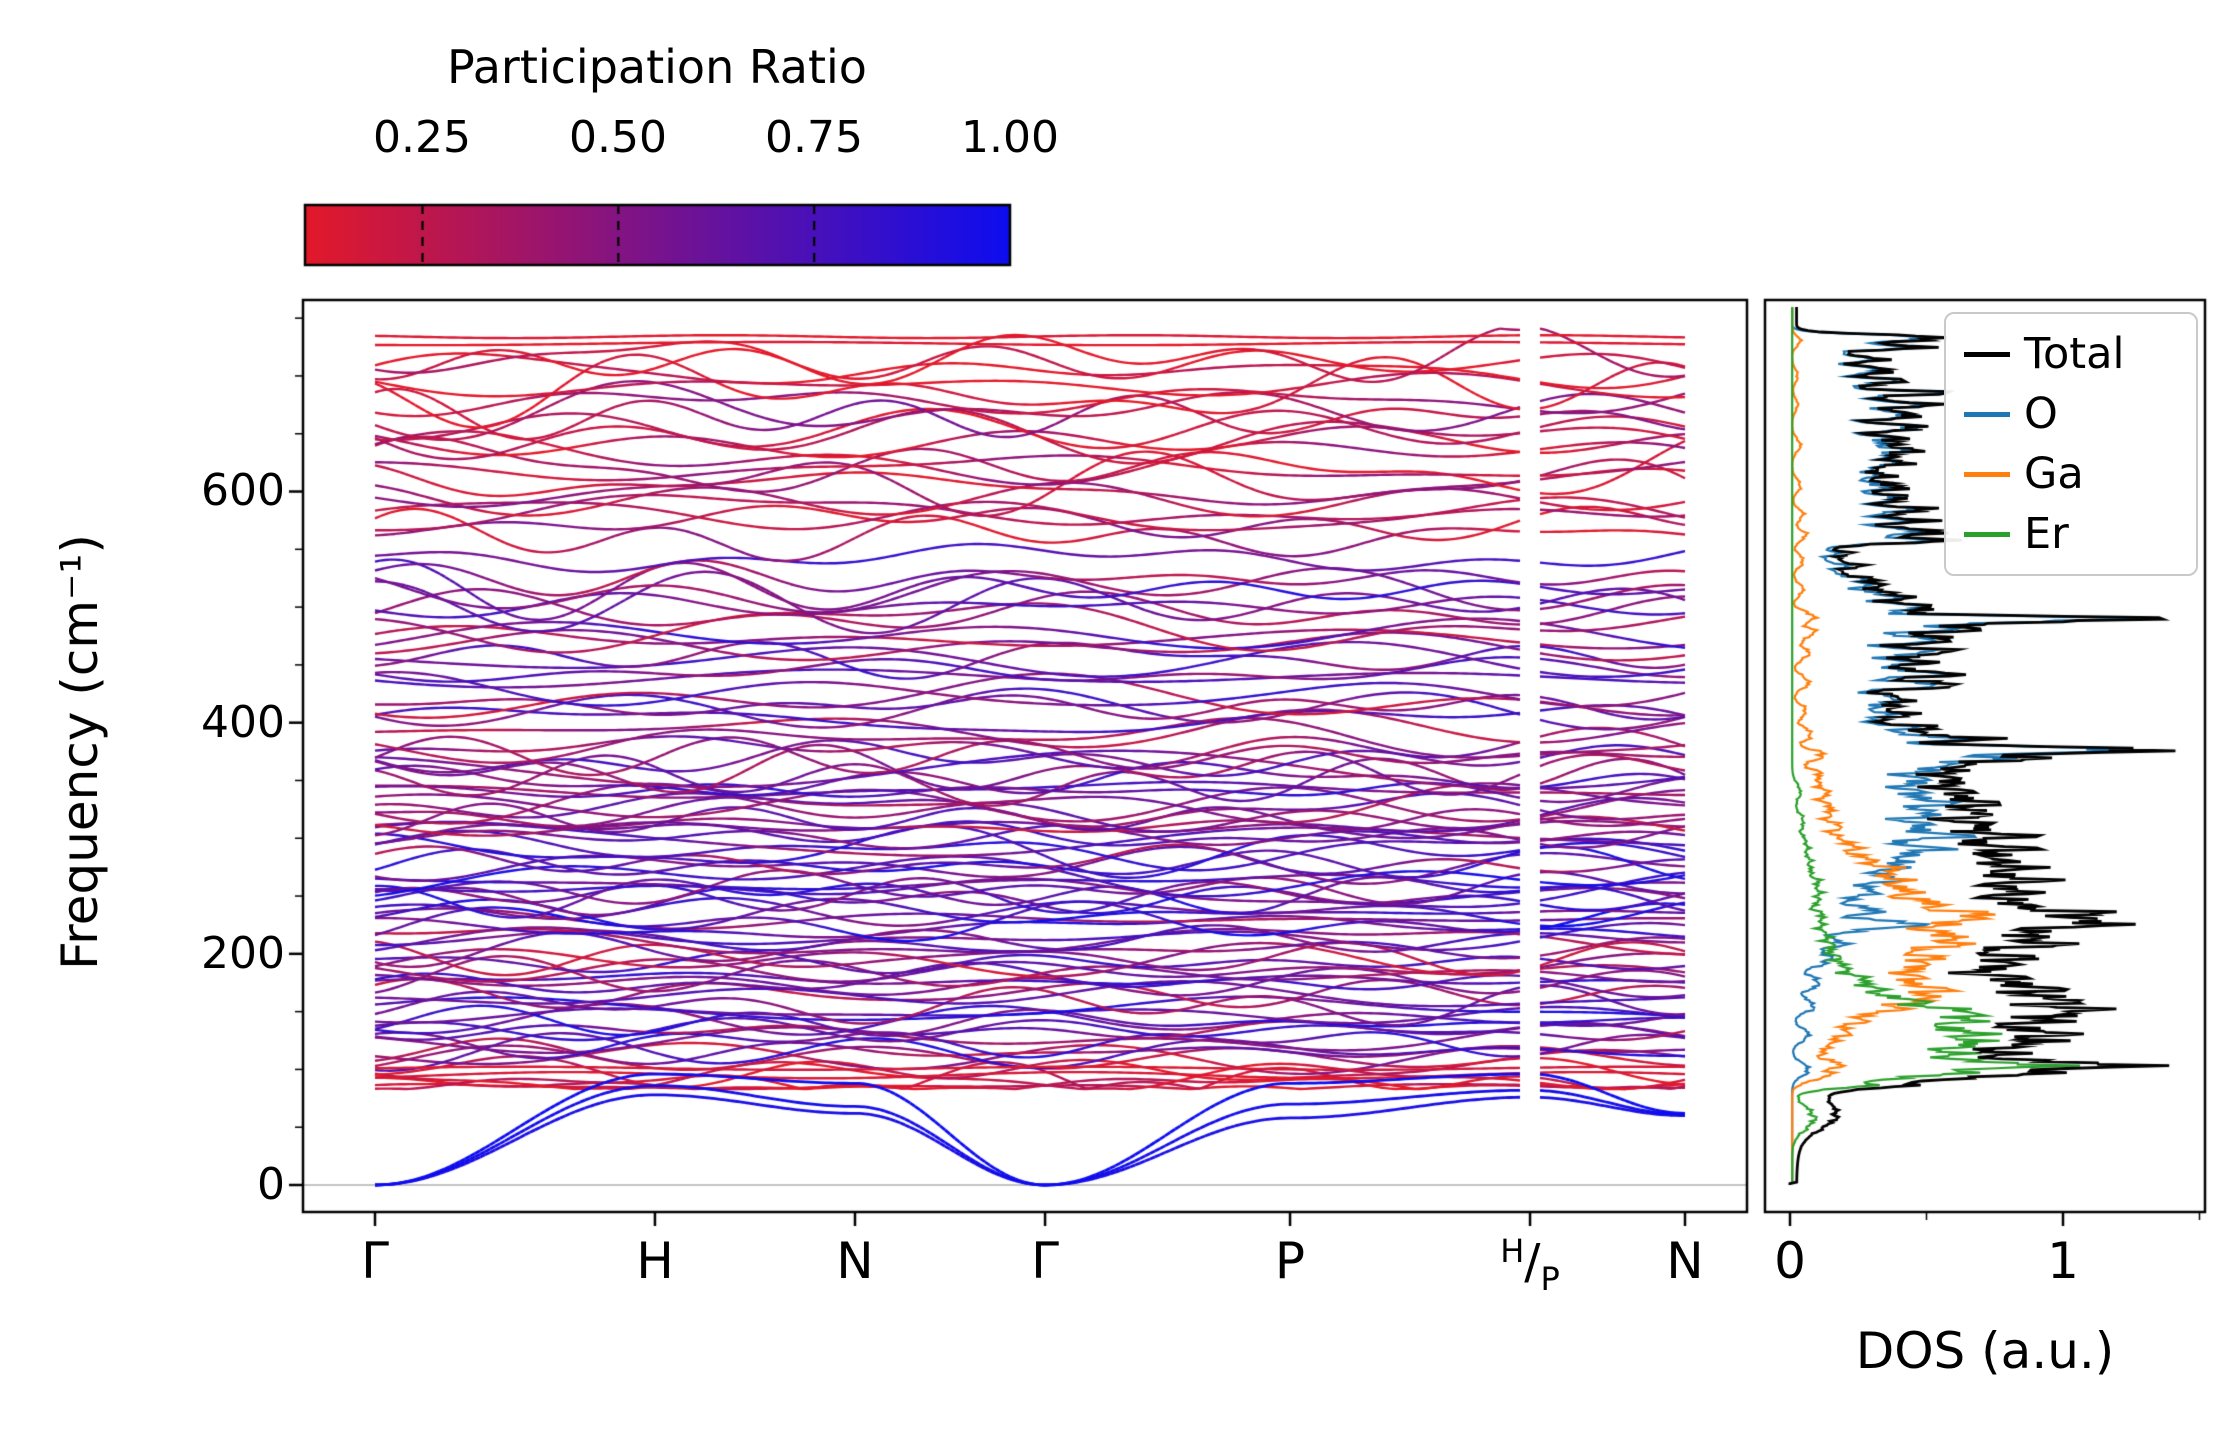  I want to click on y-tick-label-200: 200, so click(243, 953).